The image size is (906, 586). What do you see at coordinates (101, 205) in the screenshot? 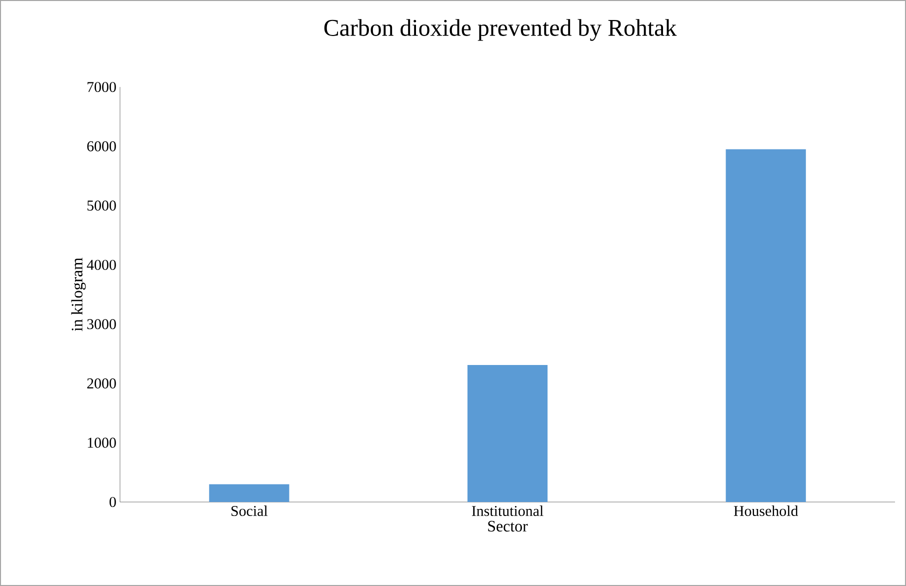
I see `y-tick-label: 5000` at bounding box center [101, 205].